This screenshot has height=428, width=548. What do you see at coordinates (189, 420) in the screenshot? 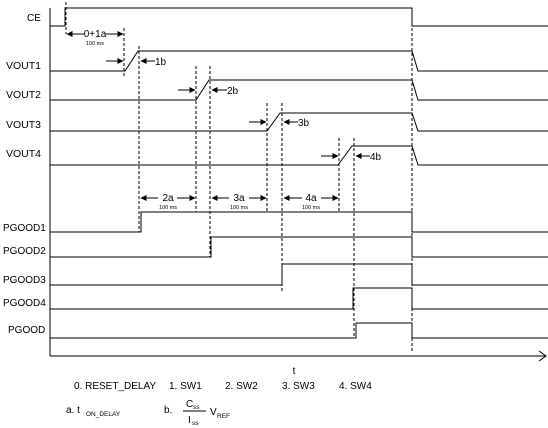
I see `legend-b-denominator: I` at bounding box center [189, 420].